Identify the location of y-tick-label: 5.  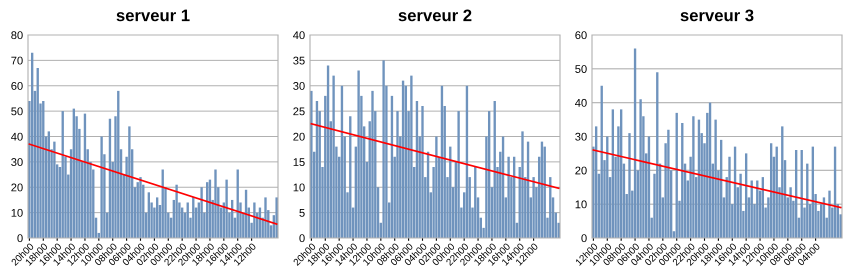
(302, 213).